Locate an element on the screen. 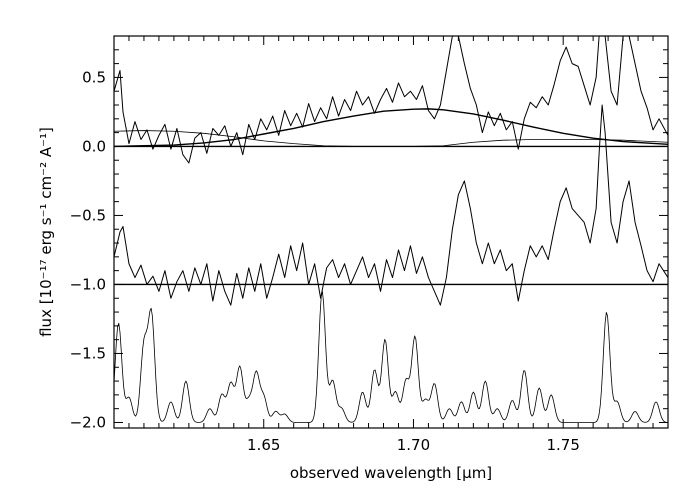  x-tick-label: 1.65 is located at coordinates (263, 445).